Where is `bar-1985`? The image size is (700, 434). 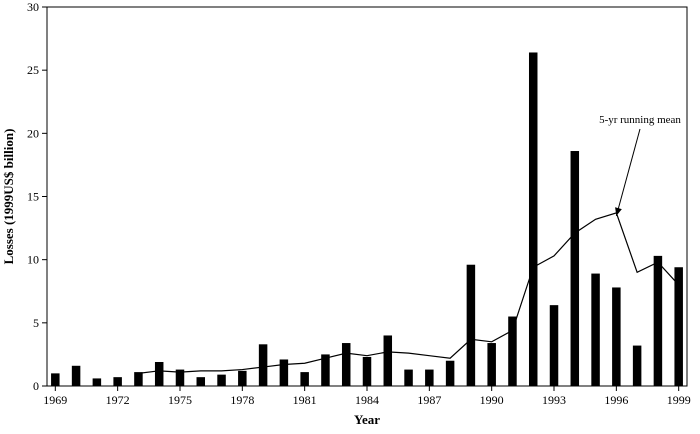 bar-1985 is located at coordinates (388, 360).